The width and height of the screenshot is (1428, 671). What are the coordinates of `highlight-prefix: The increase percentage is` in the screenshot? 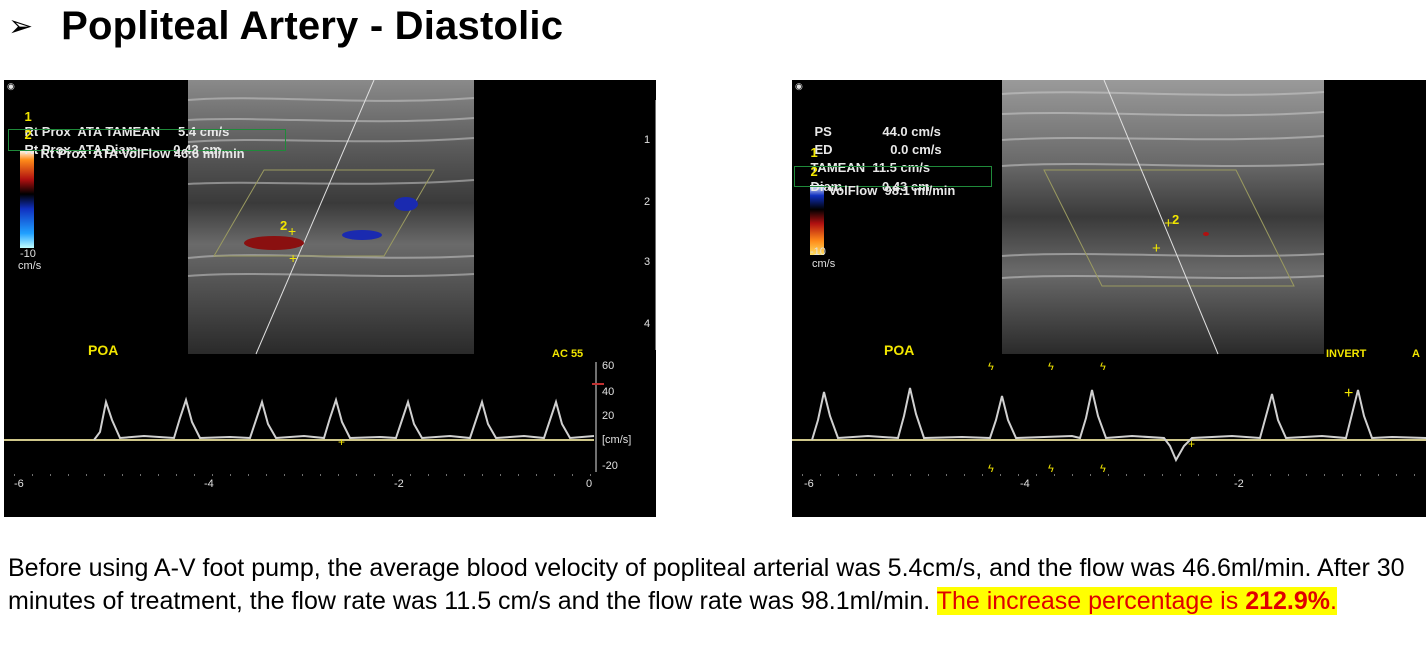 It's located at (1091, 601).